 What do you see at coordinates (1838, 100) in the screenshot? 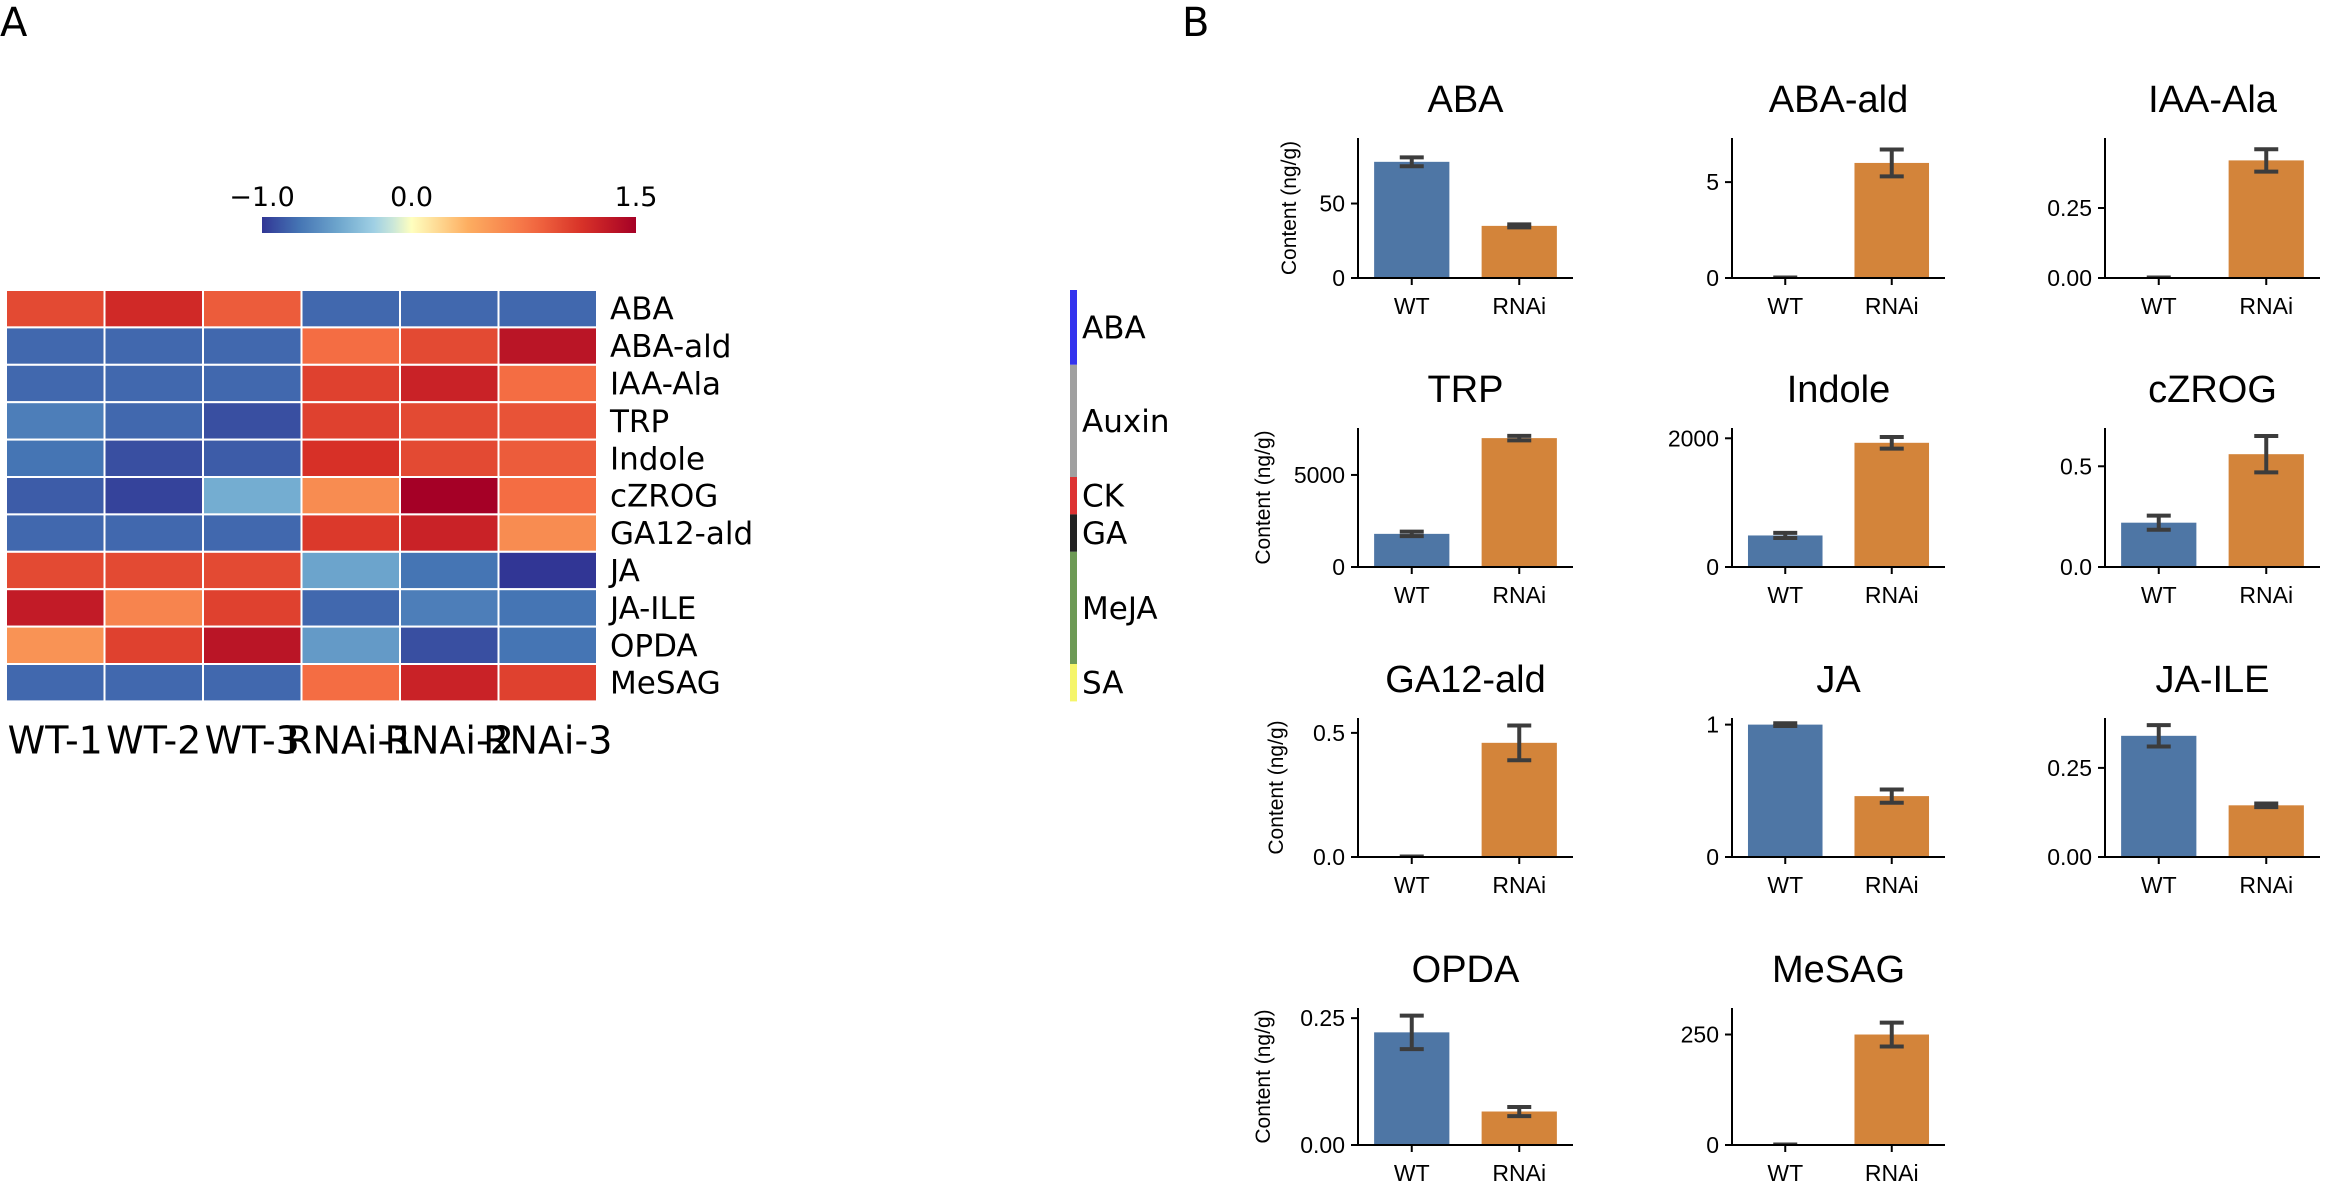
I see `subplot-title: ABA-ald` at bounding box center [1838, 100].